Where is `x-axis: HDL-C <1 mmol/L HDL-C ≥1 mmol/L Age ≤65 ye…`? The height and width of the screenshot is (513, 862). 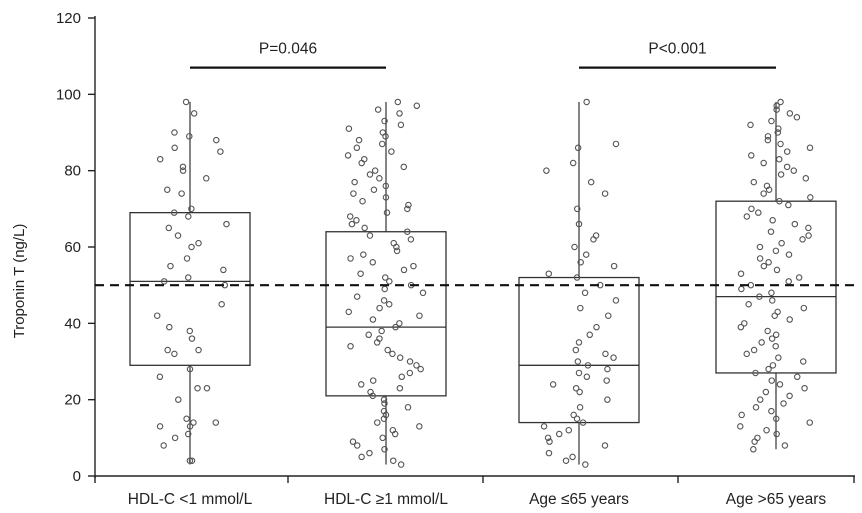
x-axis: HDL-C <1 mmol/L HDL-C ≥1 mmol/L Age ≤65 ye… is located at coordinates (474, 491).